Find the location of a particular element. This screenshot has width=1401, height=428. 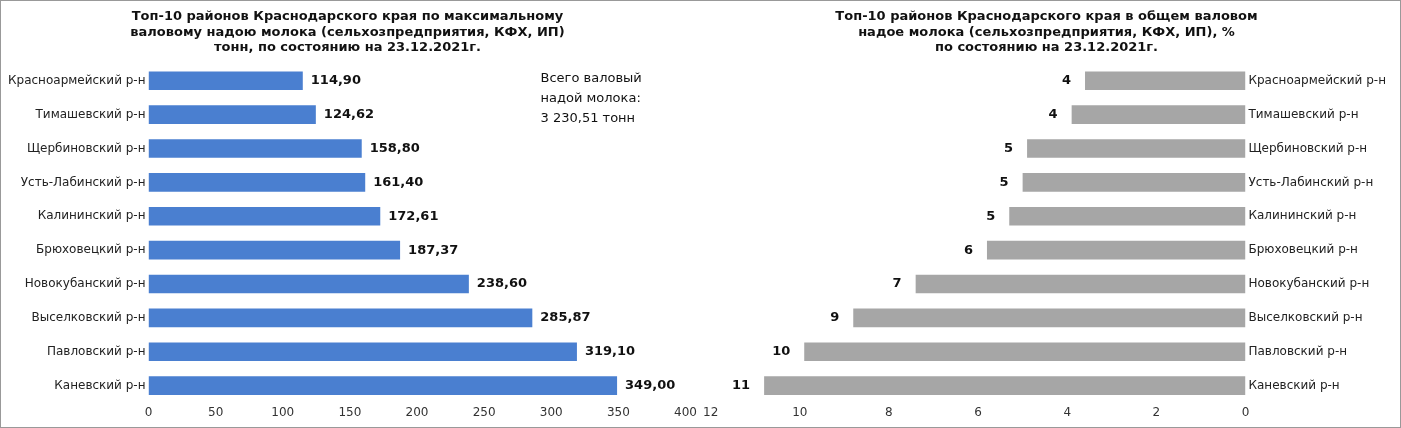

data-label: 161,40 is located at coordinates (398, 181).